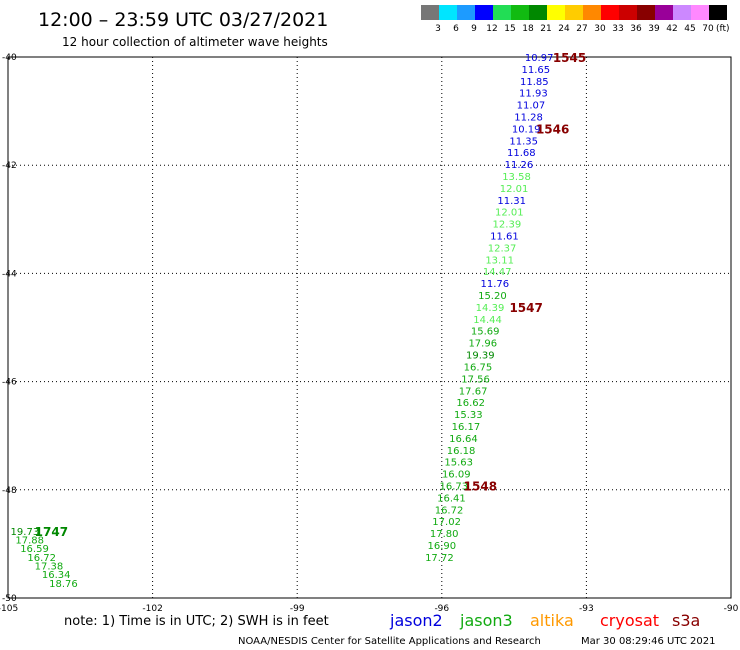 This screenshot has width=740, height=650. What do you see at coordinates (49, 567) in the screenshot?
I see `wave-height-label: 17.38` at bounding box center [49, 567].